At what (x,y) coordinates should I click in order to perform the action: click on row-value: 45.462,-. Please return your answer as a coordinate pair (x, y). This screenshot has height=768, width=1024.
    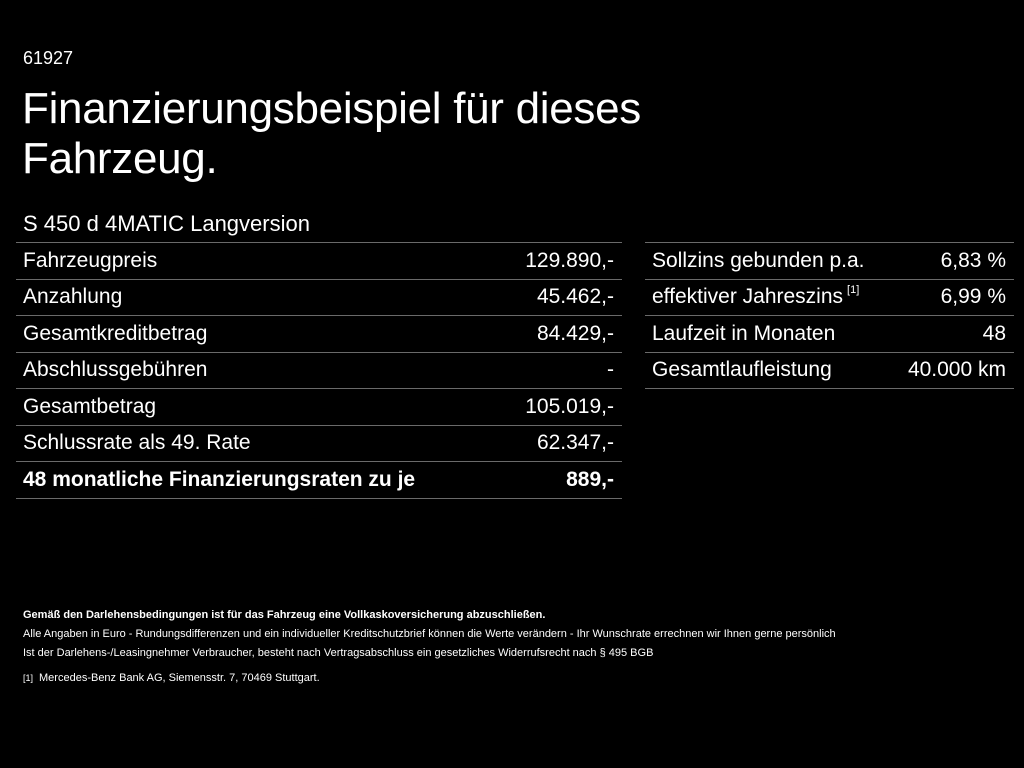
    Looking at the image, I should click on (575, 297).